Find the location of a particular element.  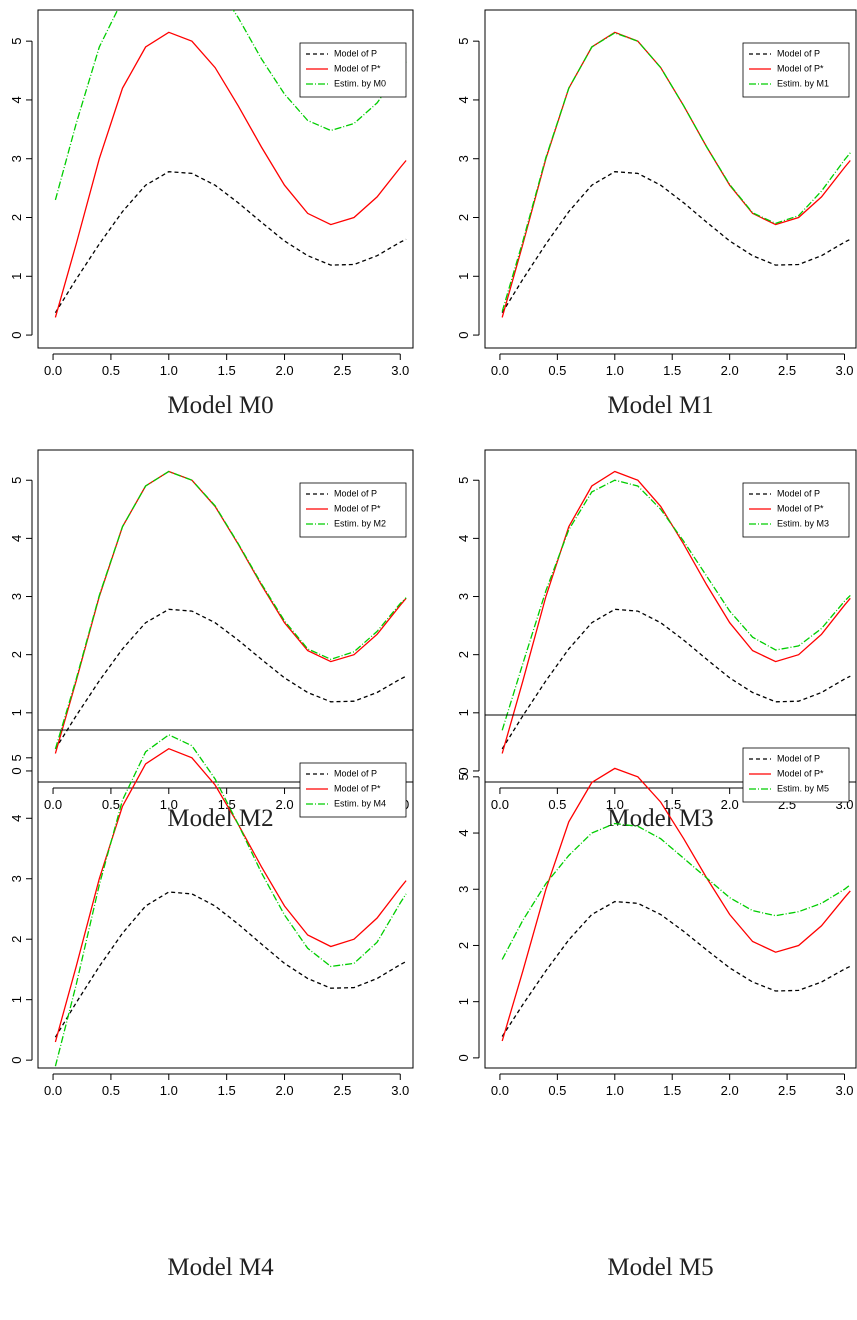

legend: Model of P Model of P* Estim. by M2 is located at coordinates (353, 510).